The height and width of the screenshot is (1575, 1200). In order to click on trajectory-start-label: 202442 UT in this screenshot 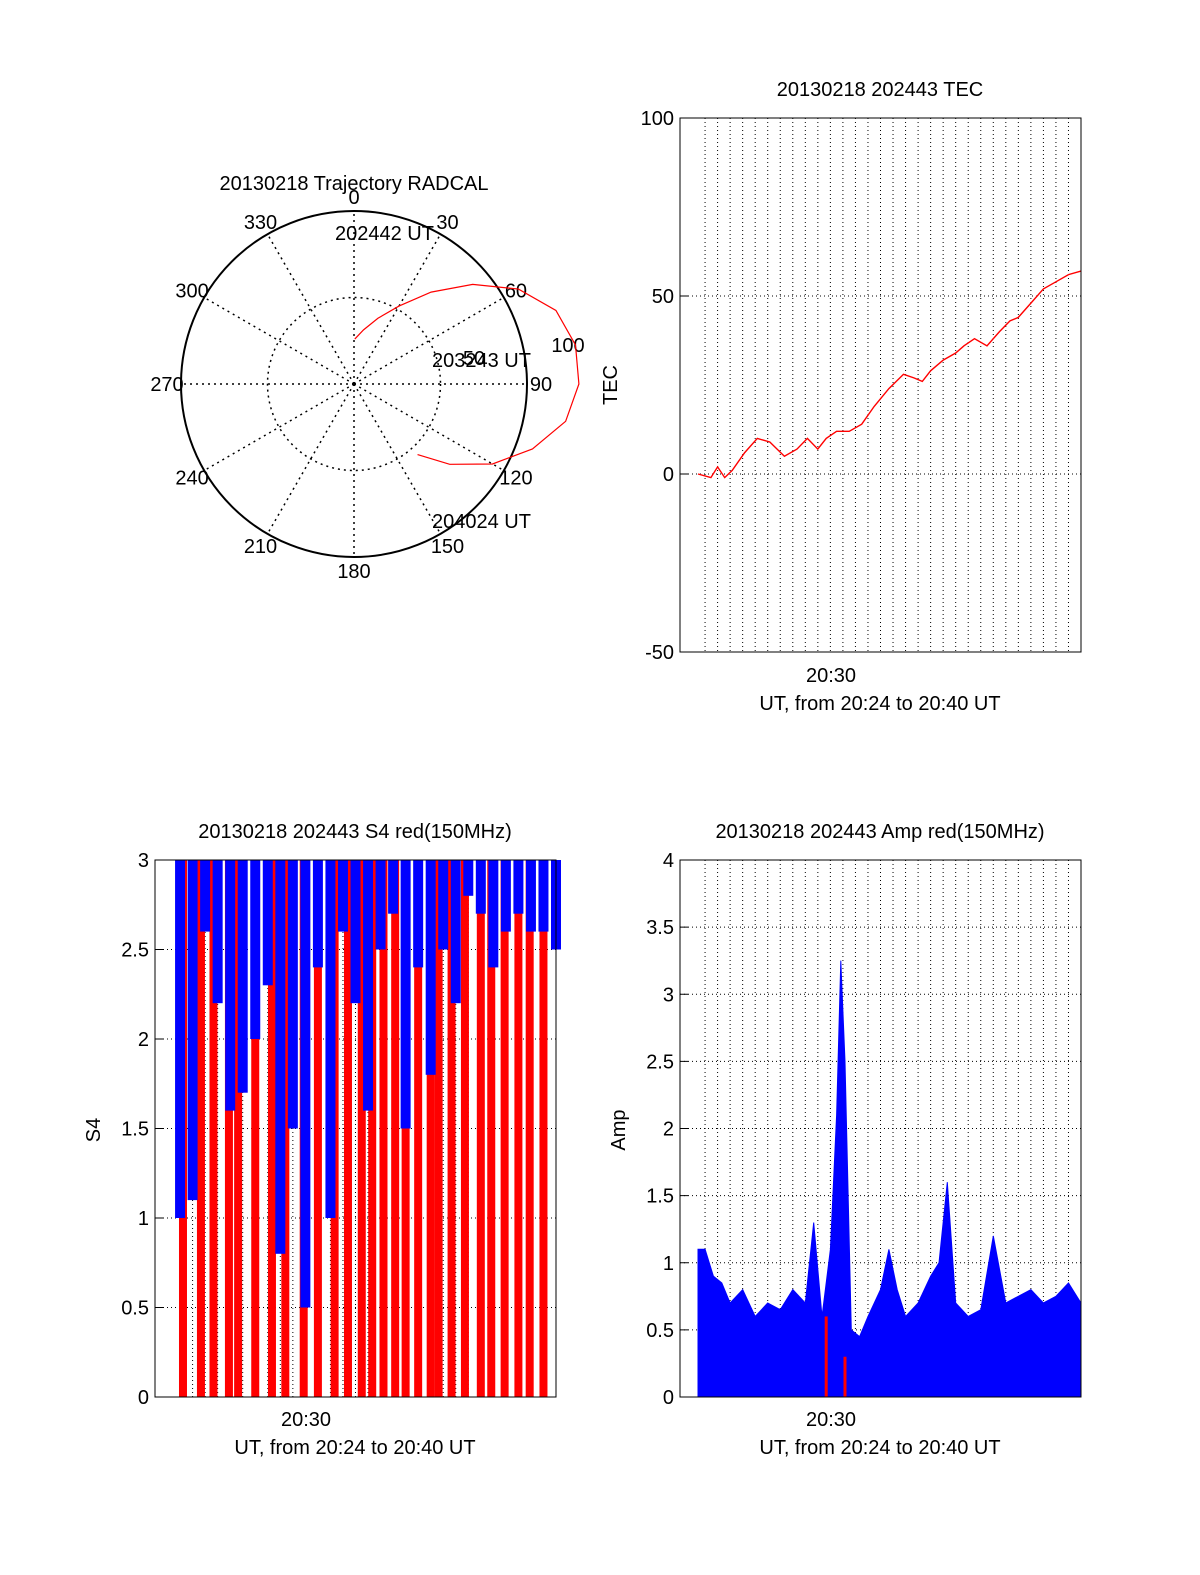, I will do `click(384, 234)`.